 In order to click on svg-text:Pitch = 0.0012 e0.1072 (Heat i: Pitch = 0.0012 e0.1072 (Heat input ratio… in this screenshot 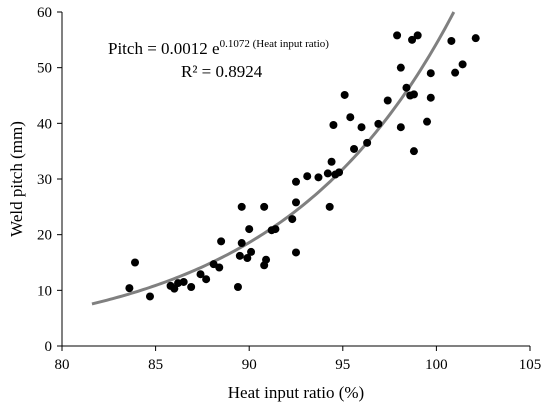, I will do `click(218, 48)`.